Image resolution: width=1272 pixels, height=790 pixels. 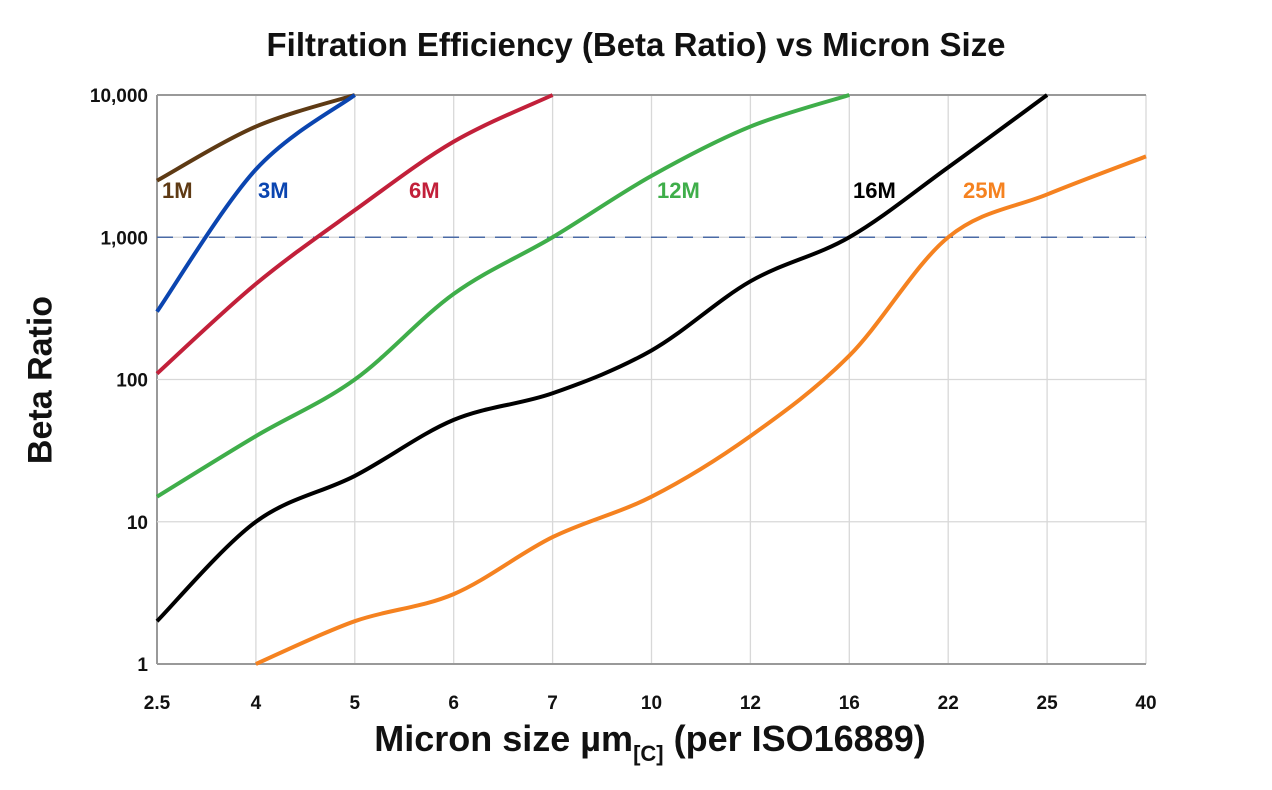 What do you see at coordinates (137, 523) in the screenshot?
I see `y-tick-label: 10` at bounding box center [137, 523].